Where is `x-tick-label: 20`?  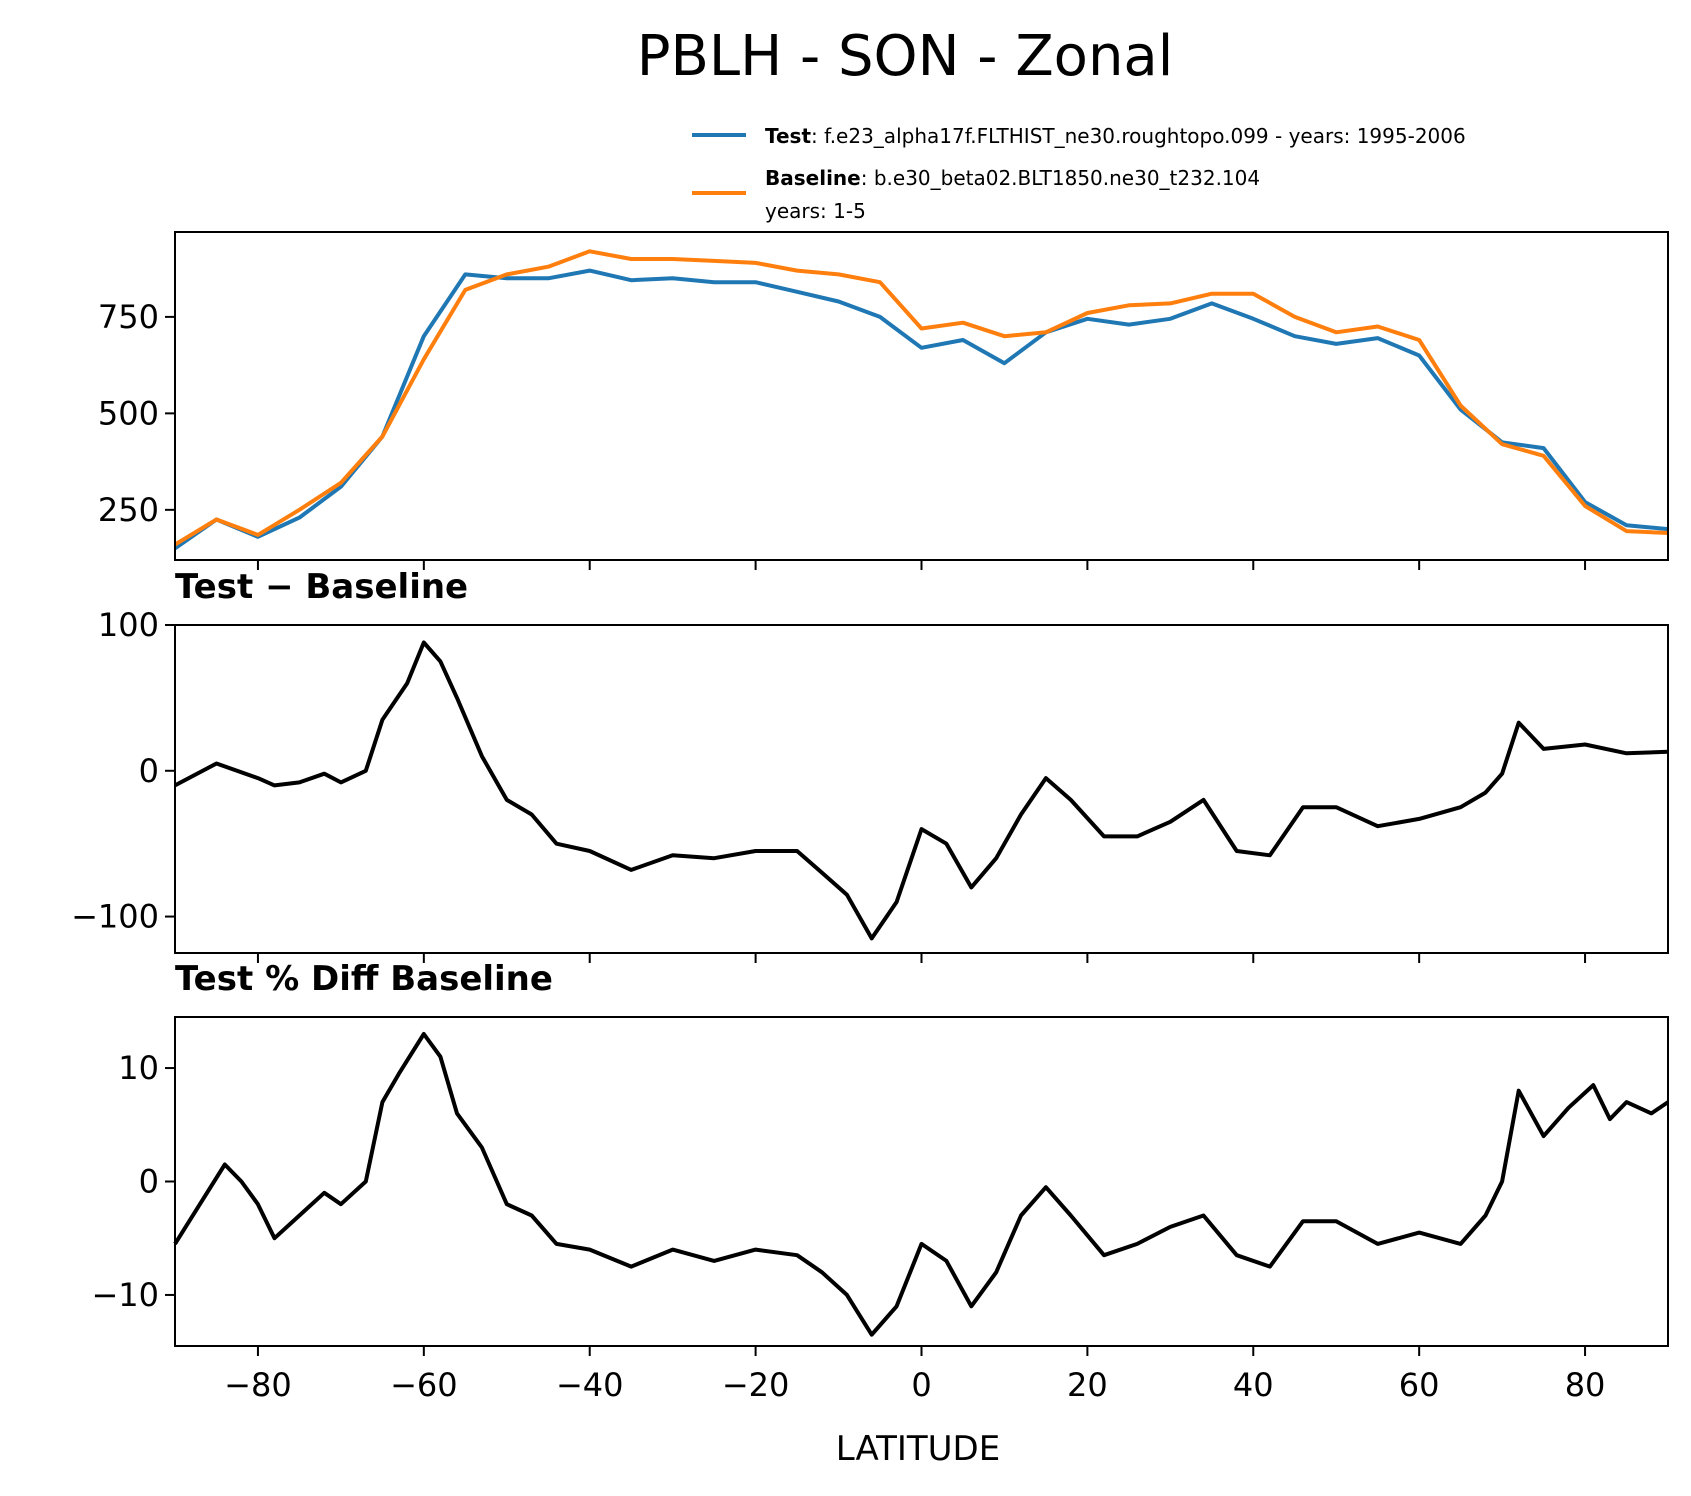
x-tick-label: 20 is located at coordinates (1087, 1385).